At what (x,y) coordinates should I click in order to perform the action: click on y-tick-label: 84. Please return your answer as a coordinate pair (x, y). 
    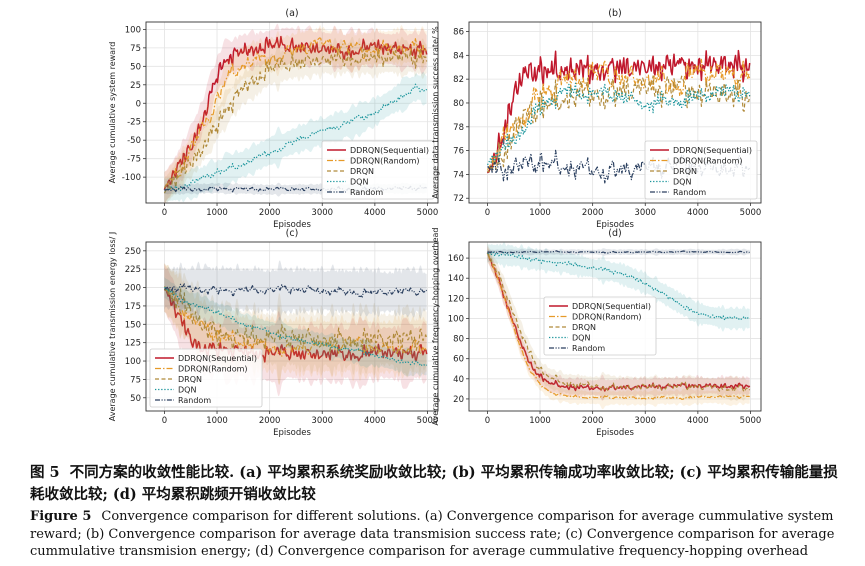
    Looking at the image, I should click on (458, 56).